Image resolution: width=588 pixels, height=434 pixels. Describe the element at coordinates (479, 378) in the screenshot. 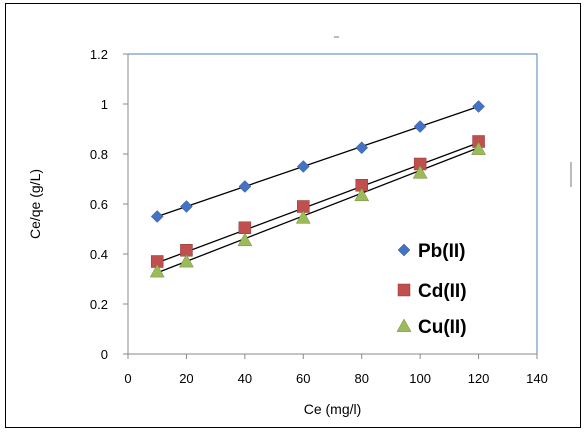

I see `x-tick-label: 120` at that location.